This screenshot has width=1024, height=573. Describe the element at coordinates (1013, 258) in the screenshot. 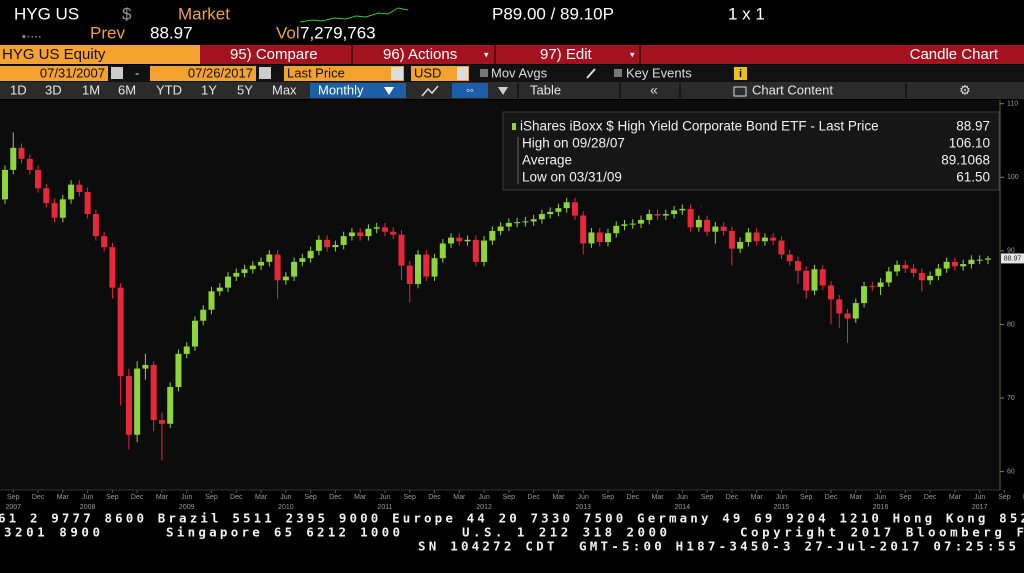

I see `last-price-label: 88.97` at that location.